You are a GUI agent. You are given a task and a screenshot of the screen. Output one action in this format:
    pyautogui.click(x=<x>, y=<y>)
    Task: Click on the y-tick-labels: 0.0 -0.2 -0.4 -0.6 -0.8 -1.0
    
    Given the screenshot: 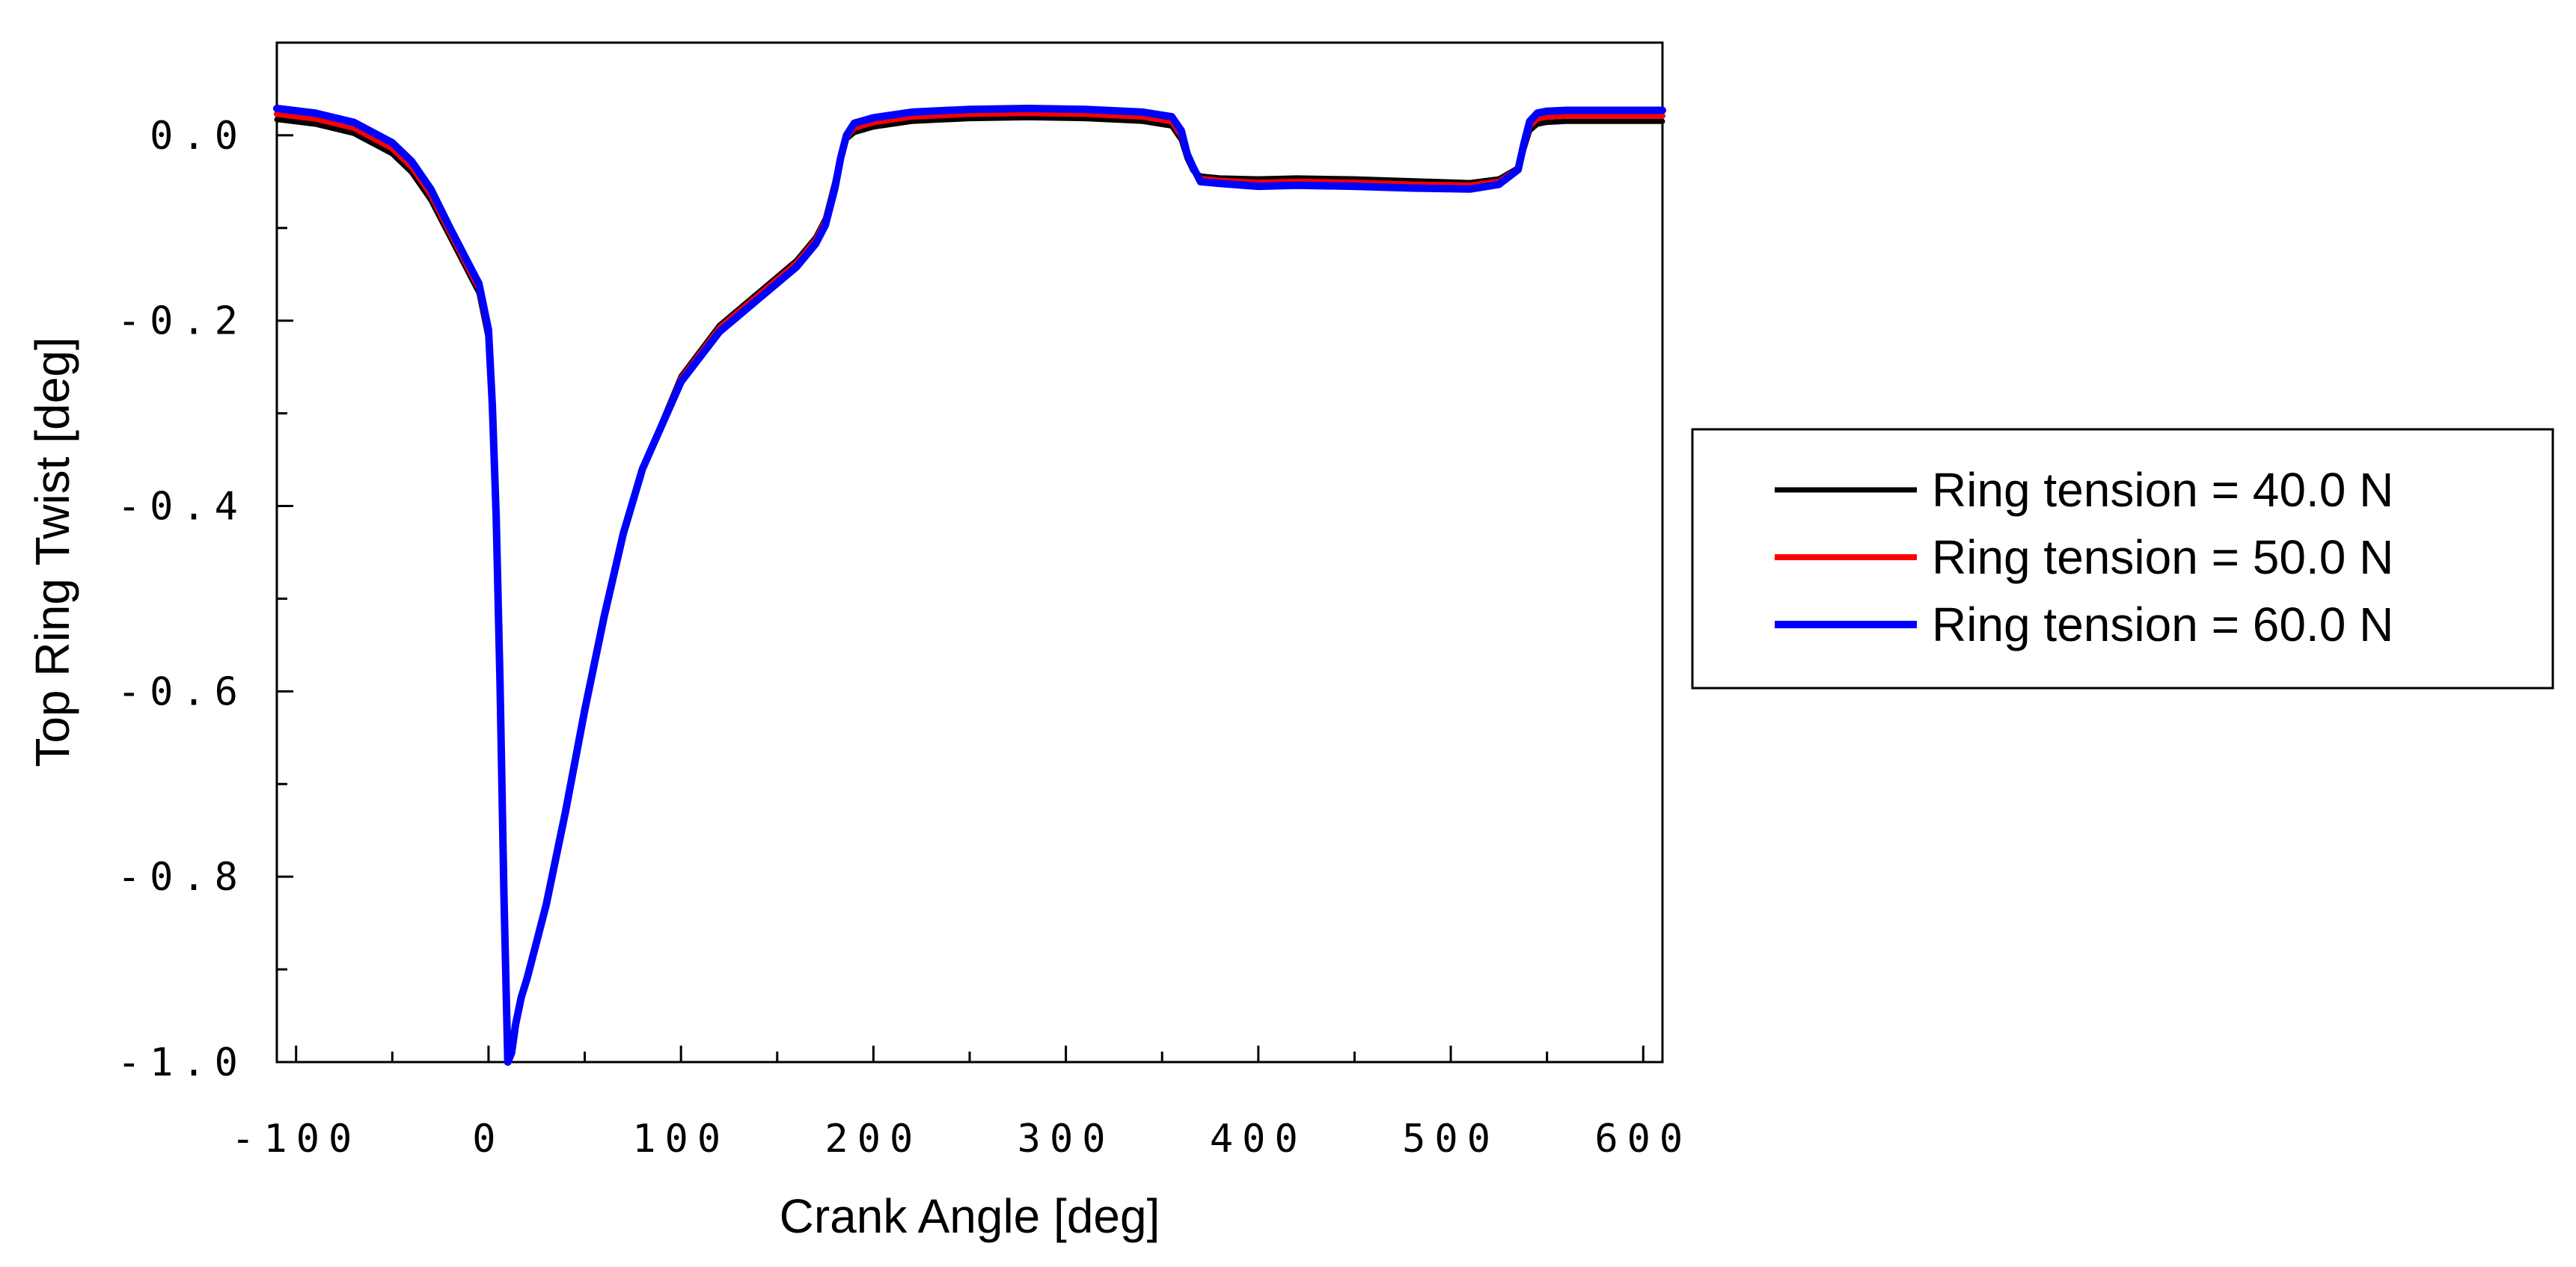 What is the action you would take?
    pyautogui.click(x=182, y=599)
    